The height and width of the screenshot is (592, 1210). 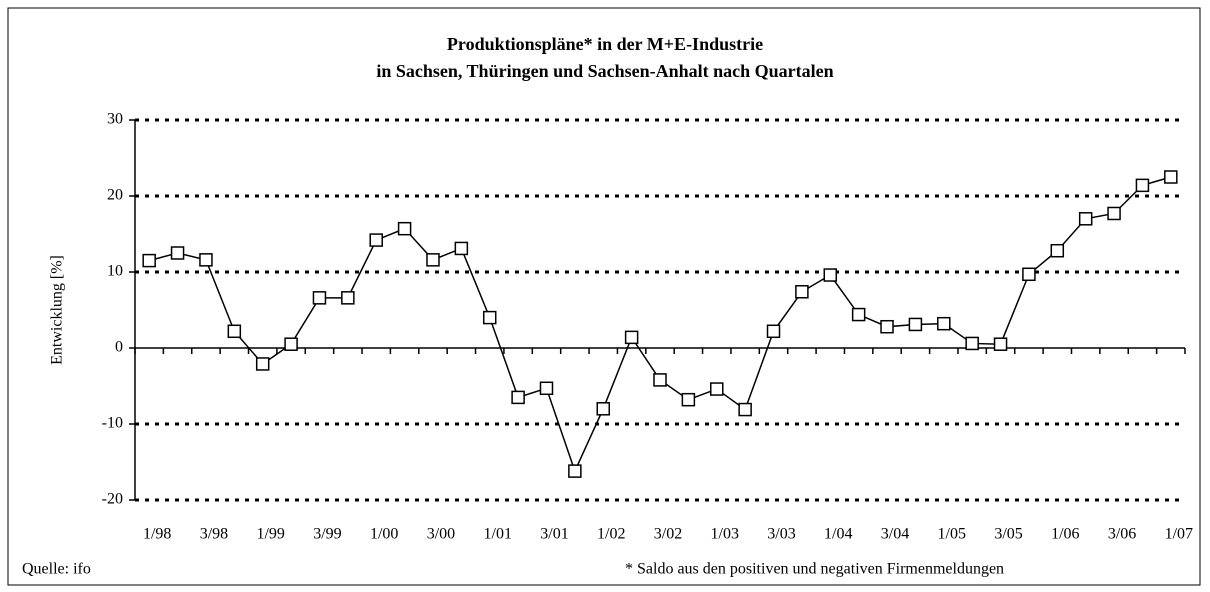 I want to click on source: Quelle: ifo, so click(x=56, y=569).